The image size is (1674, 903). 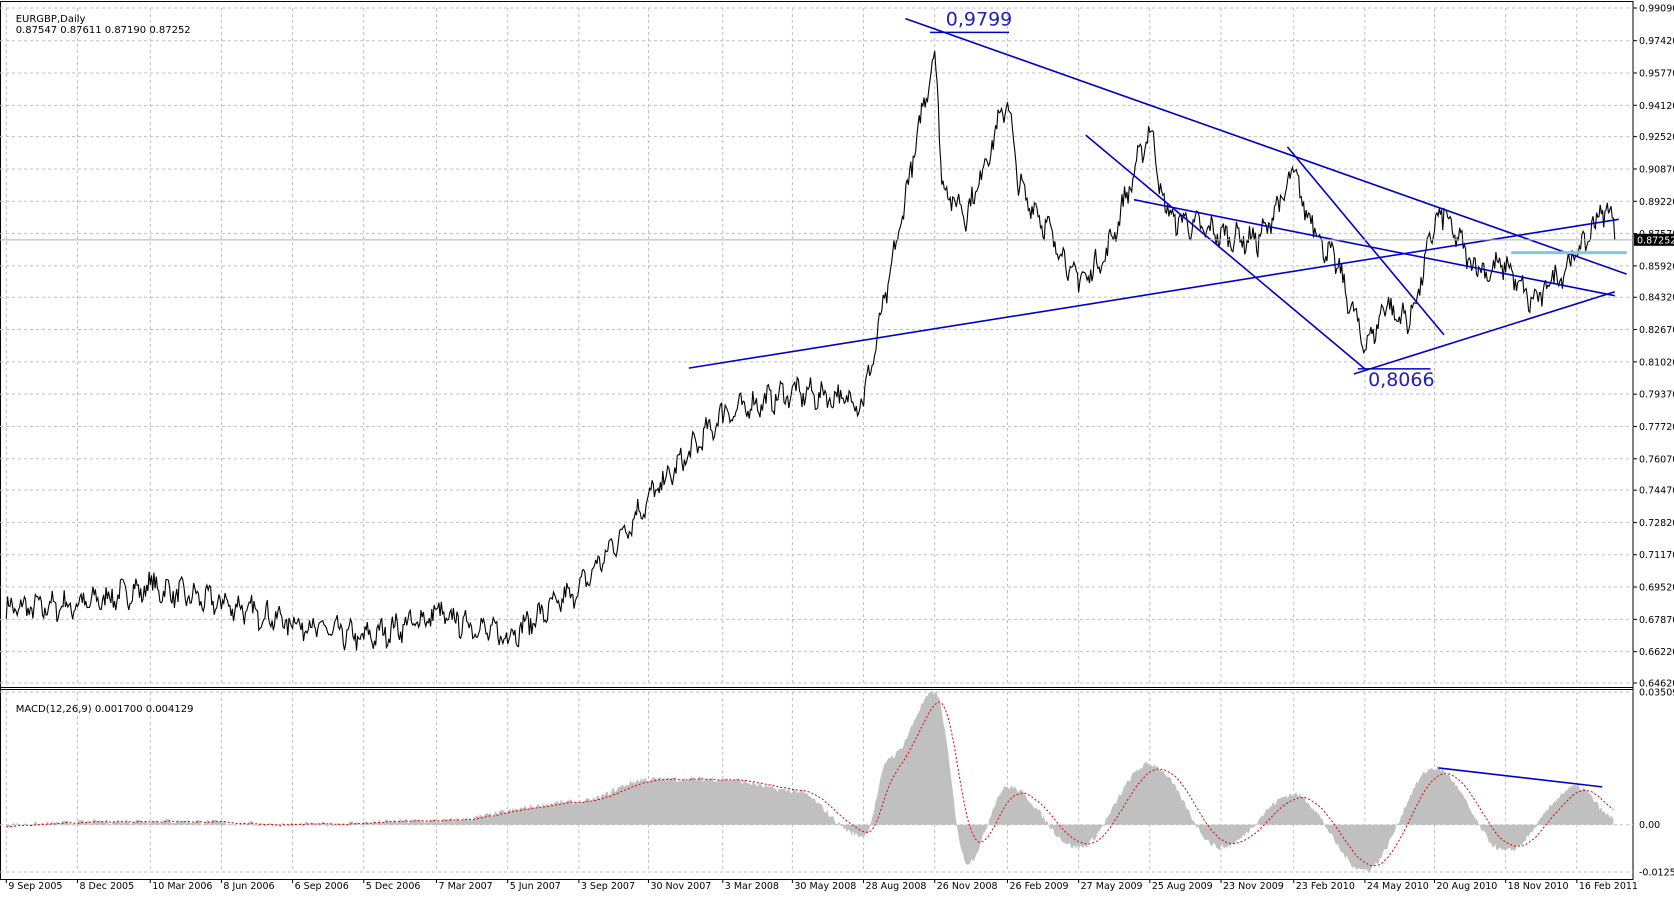 What do you see at coordinates (322, 886) in the screenshot?
I see `x-tick-label: 6 Sep 2006` at bounding box center [322, 886].